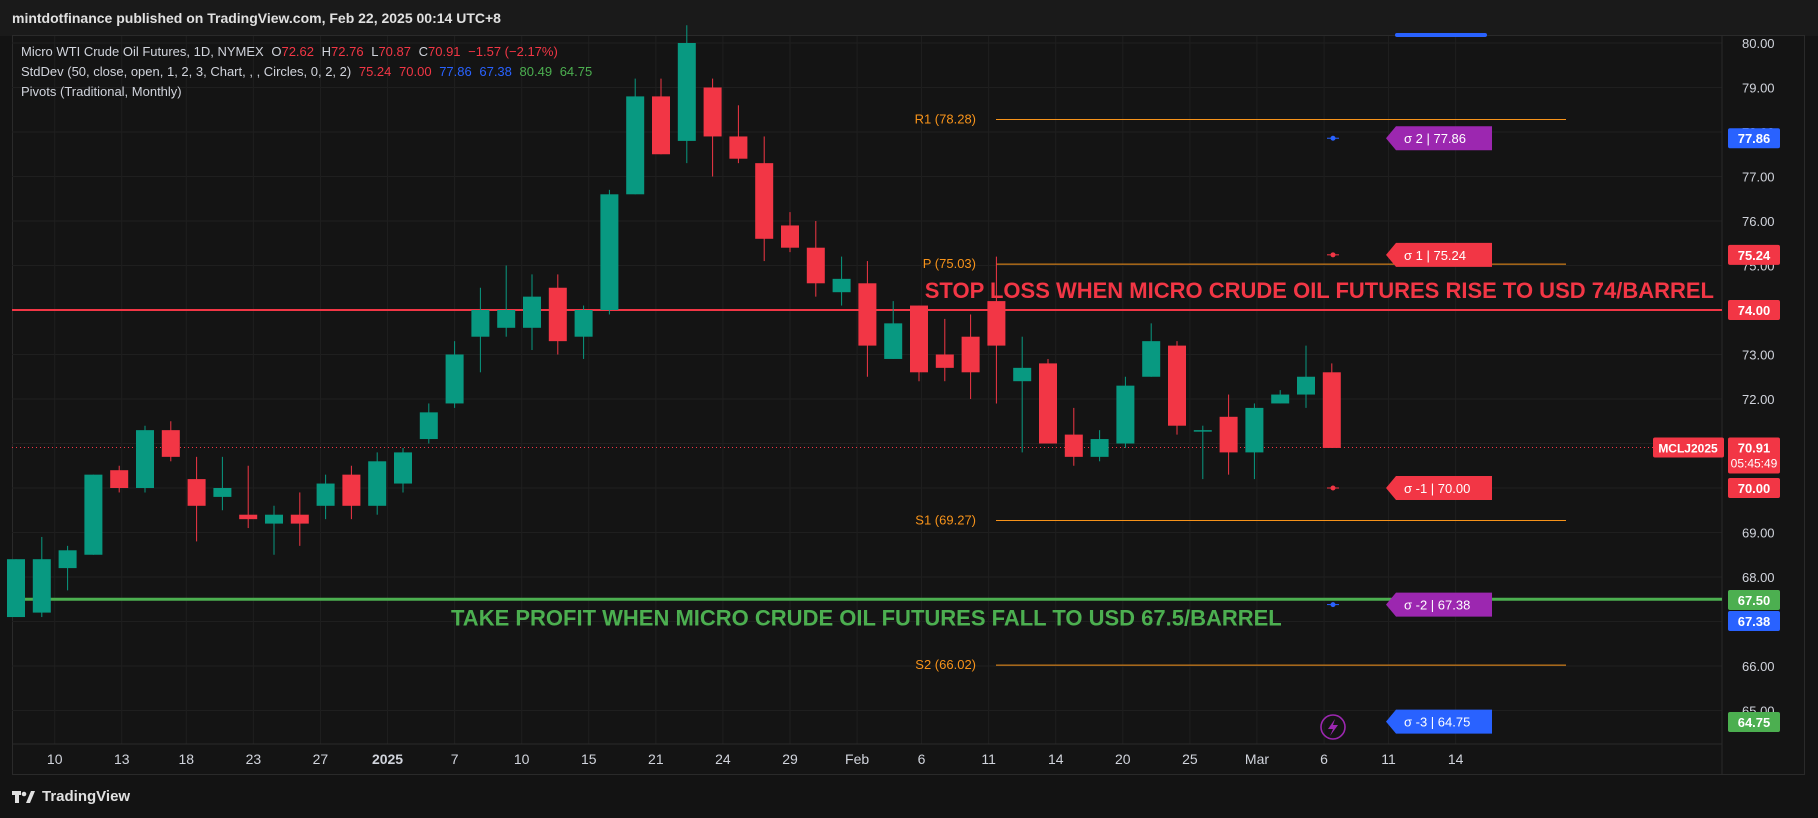 This screenshot has height=818, width=1818. I want to click on price-tag-label: 67.38, so click(1754, 621).